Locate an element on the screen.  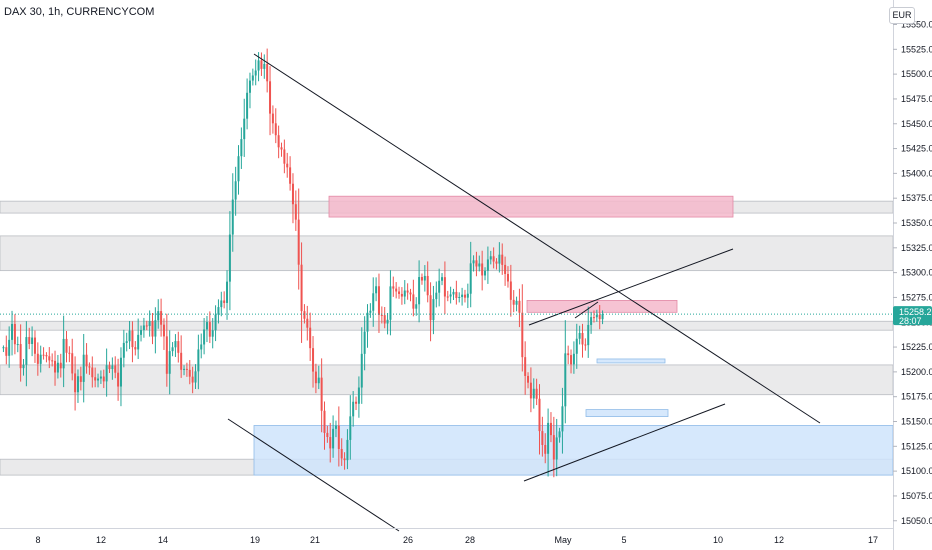
y-tick-label: 15400.0 is located at coordinates (916, 173).